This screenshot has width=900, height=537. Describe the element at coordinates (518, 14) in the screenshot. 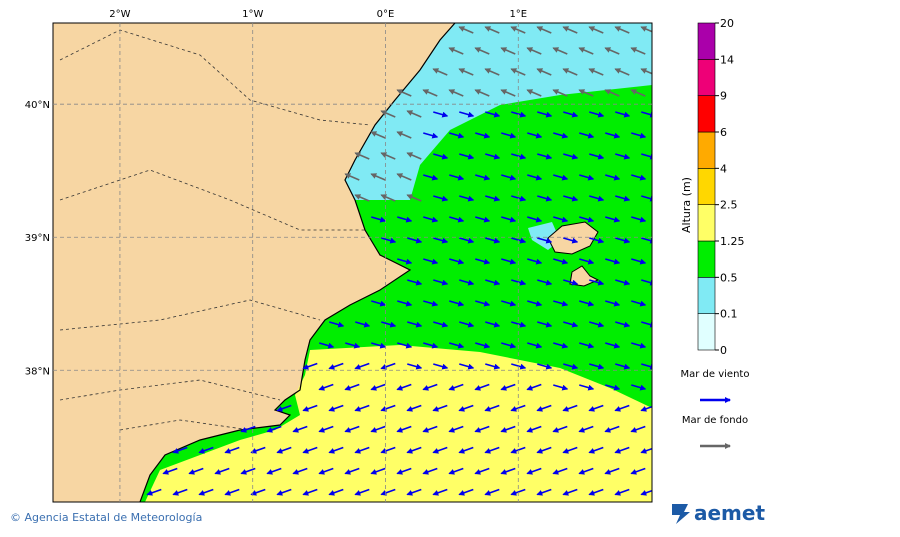

I see `lon-label: 1°E` at that location.